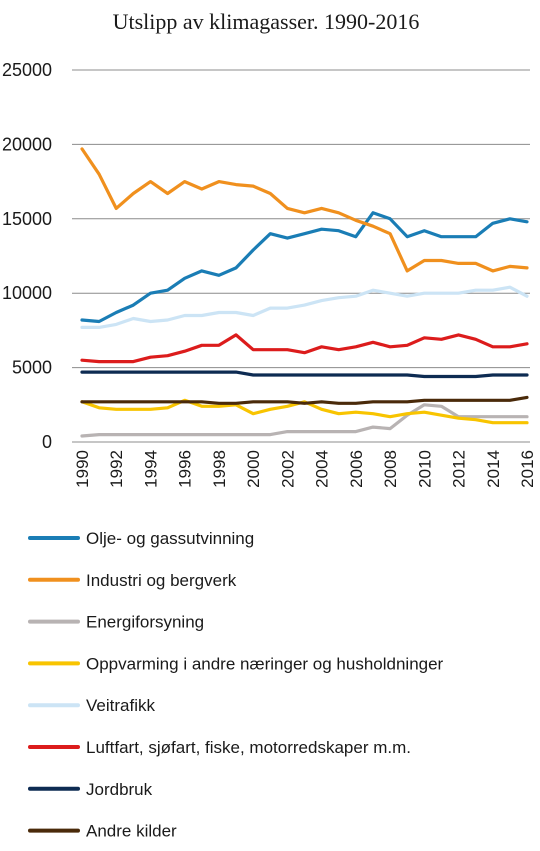  I want to click on x-tick-label: 2008, so click(390, 469).